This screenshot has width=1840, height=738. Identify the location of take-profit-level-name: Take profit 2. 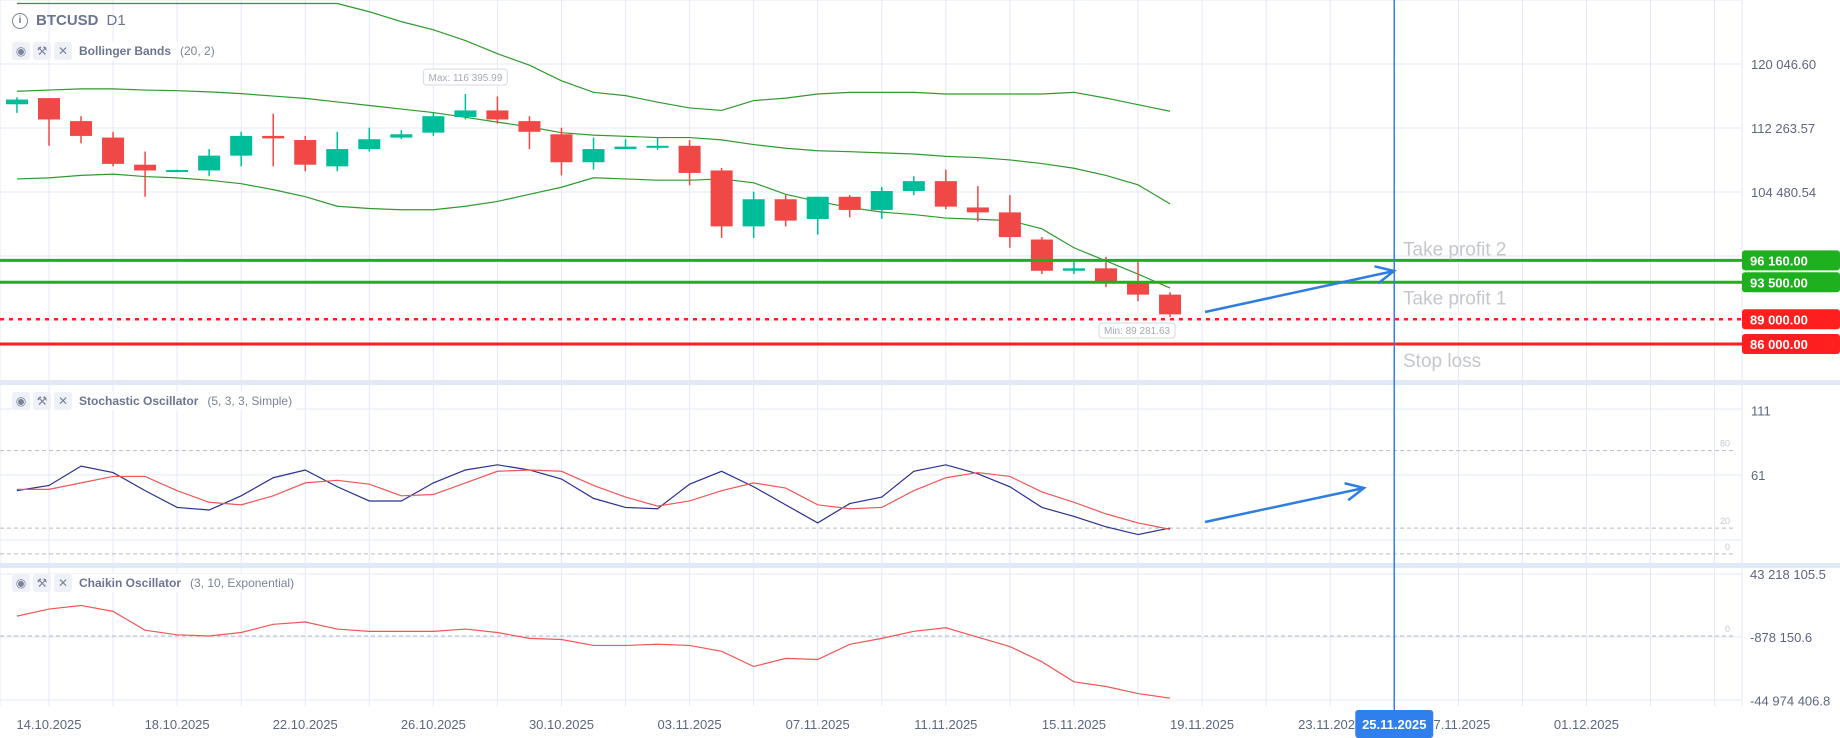
(1455, 249).